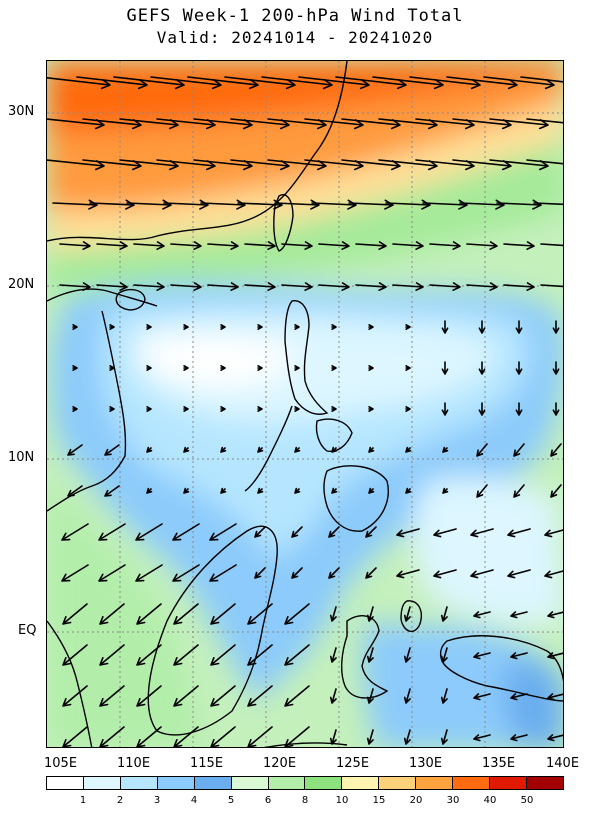 This screenshot has height=814, width=590. I want to click on taiwan, so click(283, 223).